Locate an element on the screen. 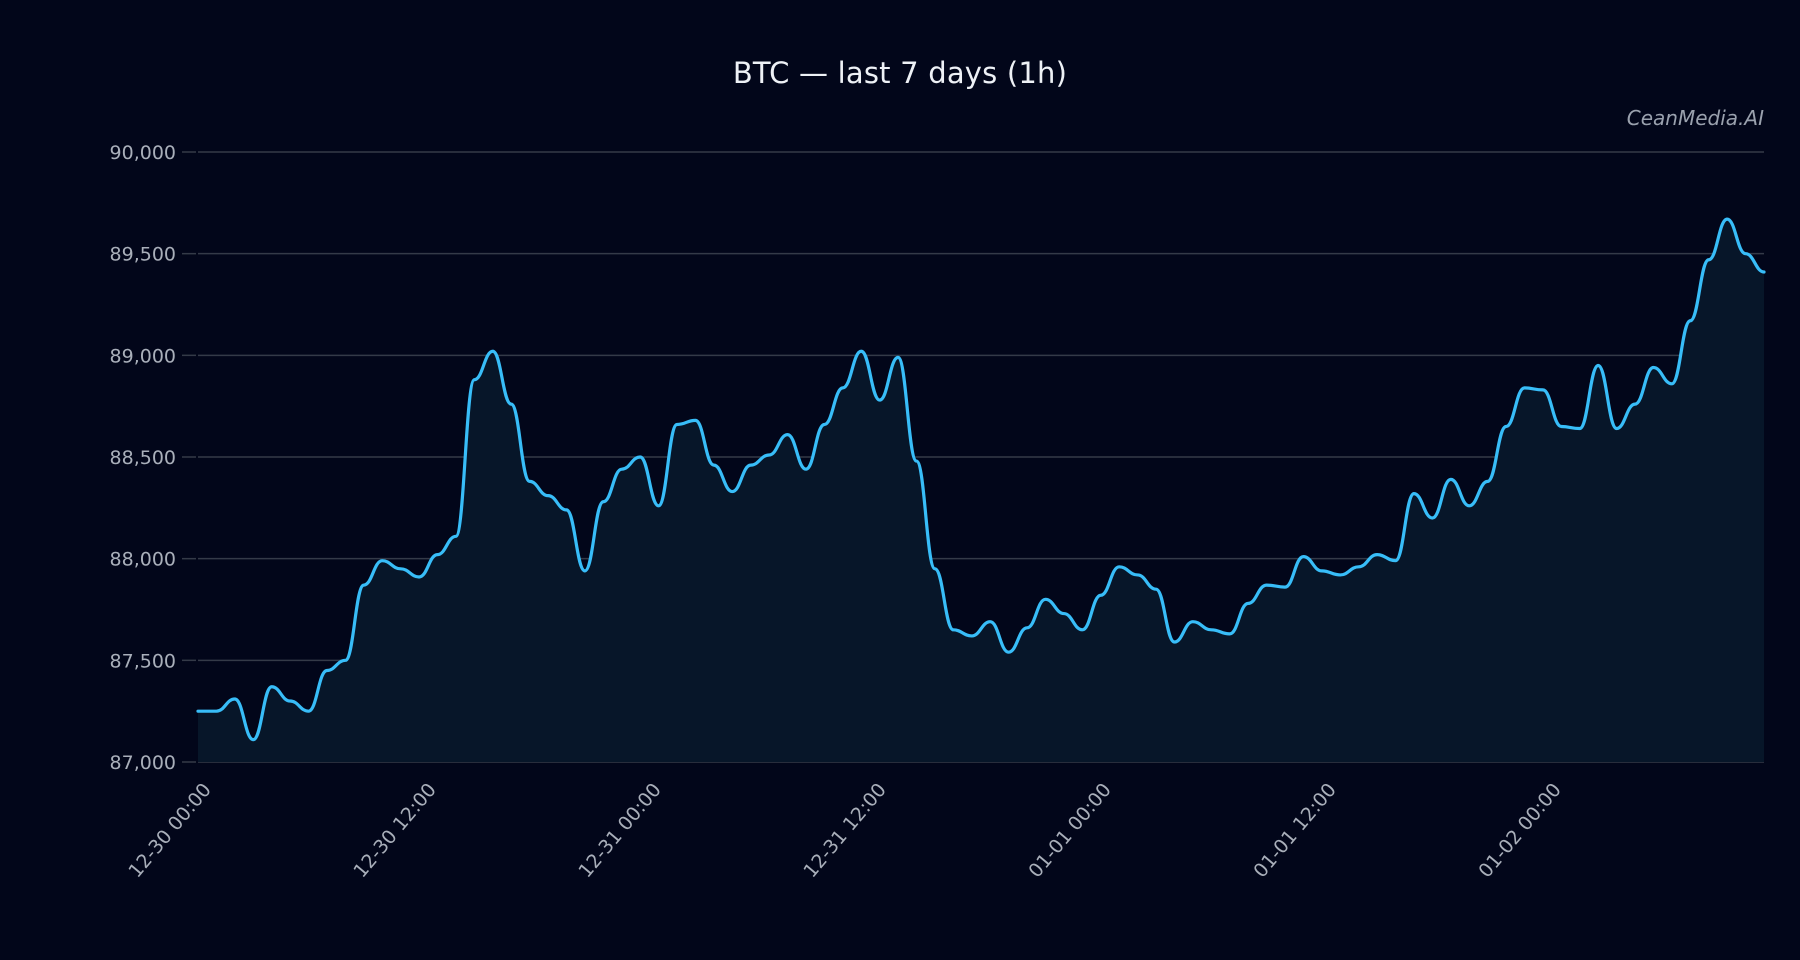 The height and width of the screenshot is (960, 1800). y-tick-label: 88,000 is located at coordinates (143, 560).